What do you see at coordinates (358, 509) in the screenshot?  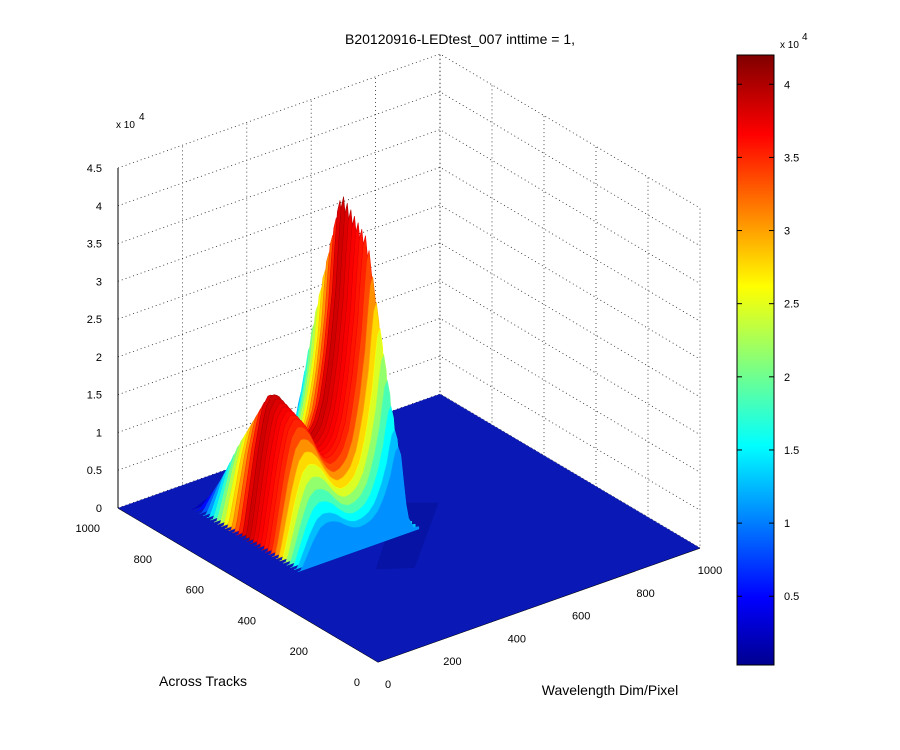 I see `surface-slice` at bounding box center [358, 509].